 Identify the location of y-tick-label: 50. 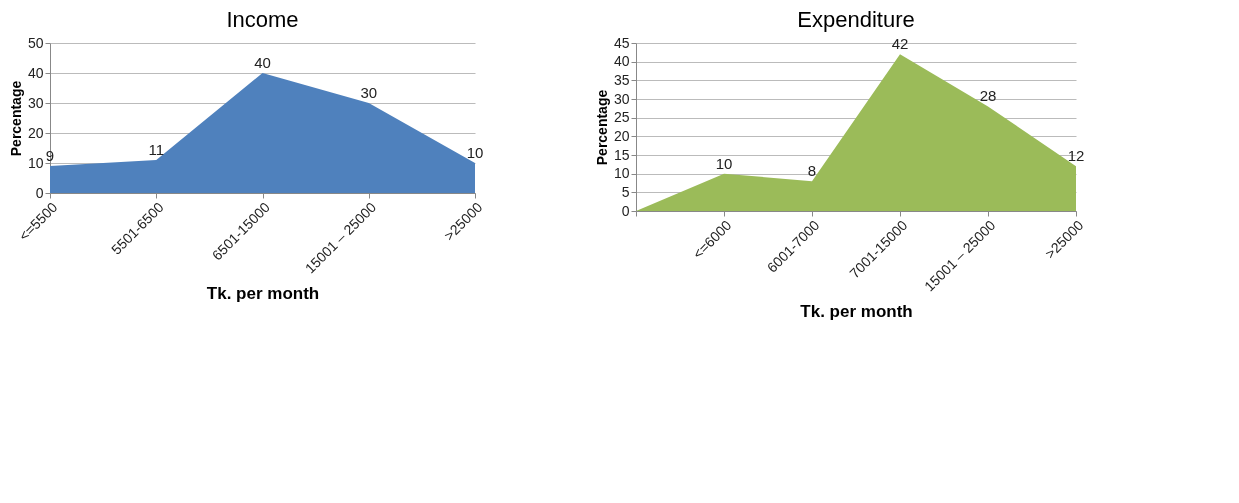
(35, 42).